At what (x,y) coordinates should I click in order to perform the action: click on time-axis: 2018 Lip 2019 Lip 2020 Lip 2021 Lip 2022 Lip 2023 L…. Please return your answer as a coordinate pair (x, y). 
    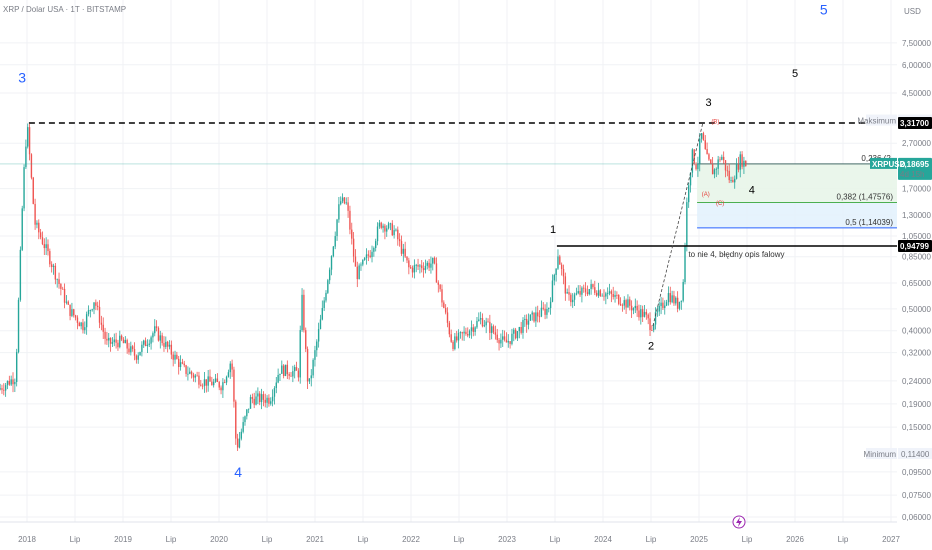
    Looking at the image, I should click on (459, 539).